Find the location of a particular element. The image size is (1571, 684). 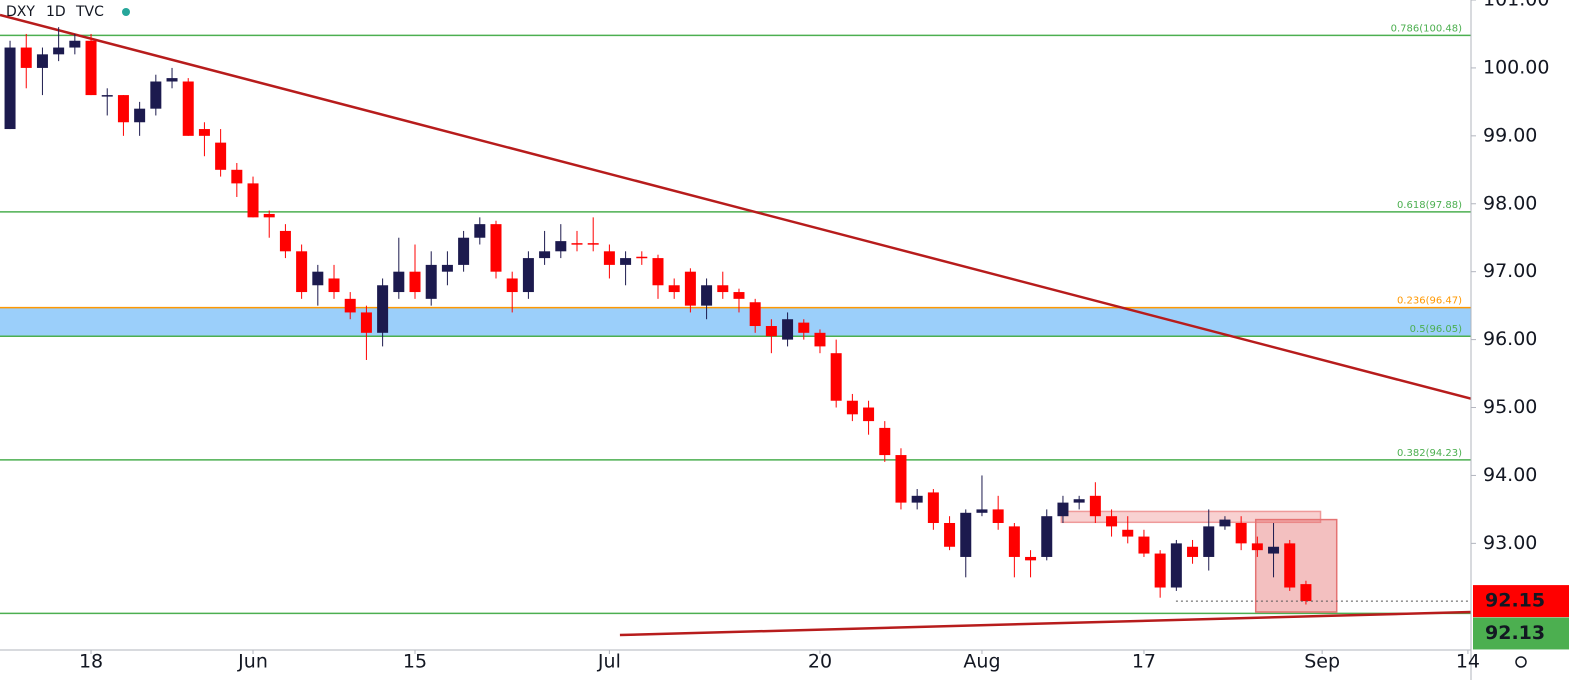

settings-icon is located at coordinates (1521, 662).